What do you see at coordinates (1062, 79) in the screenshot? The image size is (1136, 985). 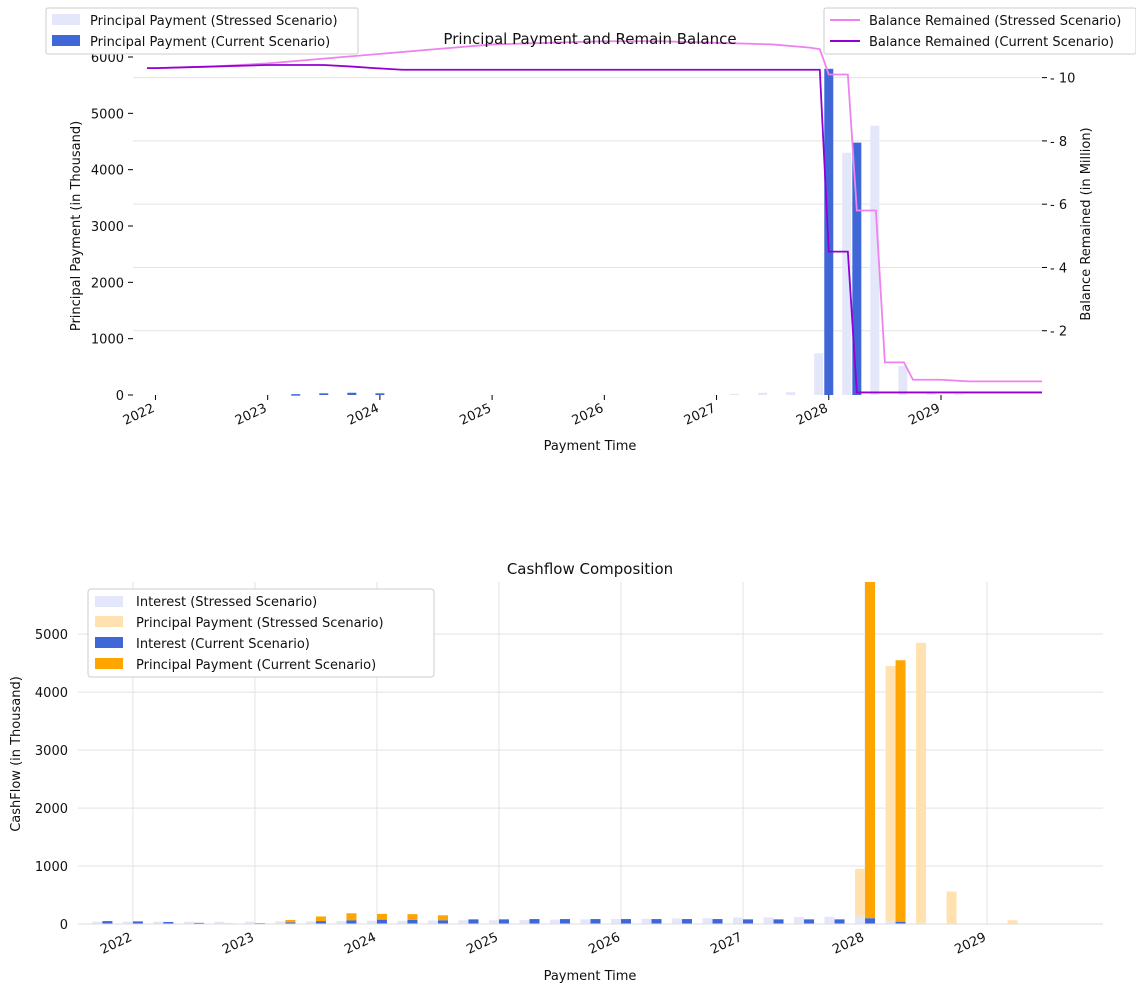 I see `chart1-right-tick-label: - 10` at bounding box center [1062, 79].